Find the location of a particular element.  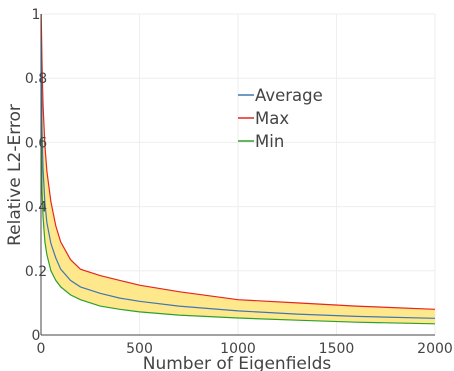

y-tick-label: 0.6 is located at coordinates (36, 143).